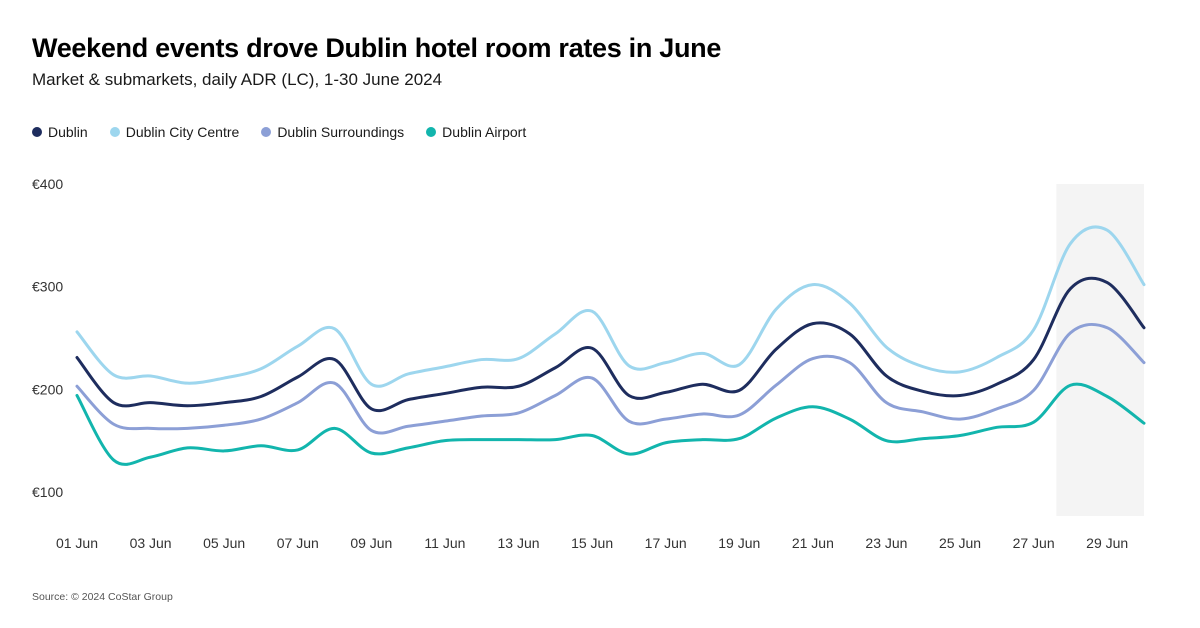  Describe the element at coordinates (739, 543) in the screenshot. I see `x-tick-label: 19 Jun` at that location.